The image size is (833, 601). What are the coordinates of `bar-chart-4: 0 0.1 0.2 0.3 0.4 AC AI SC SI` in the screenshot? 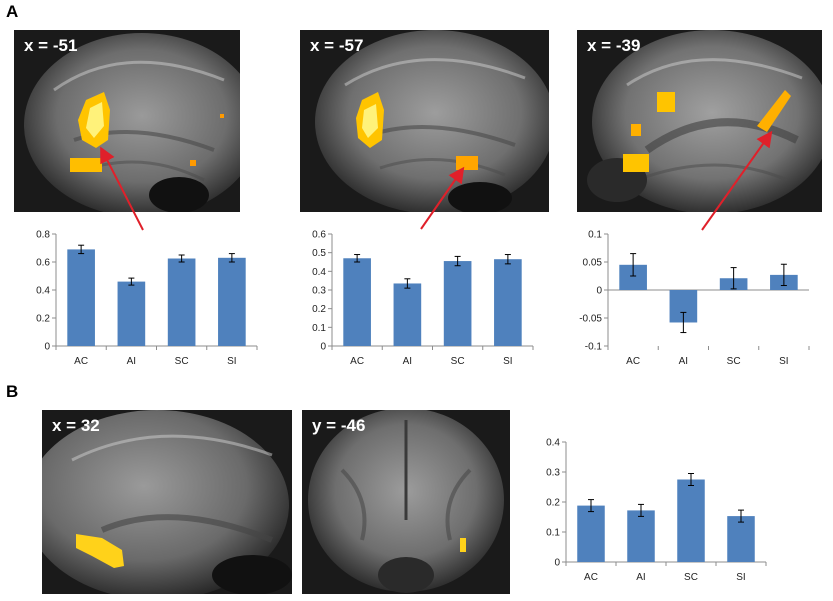 It's located at (654, 511).